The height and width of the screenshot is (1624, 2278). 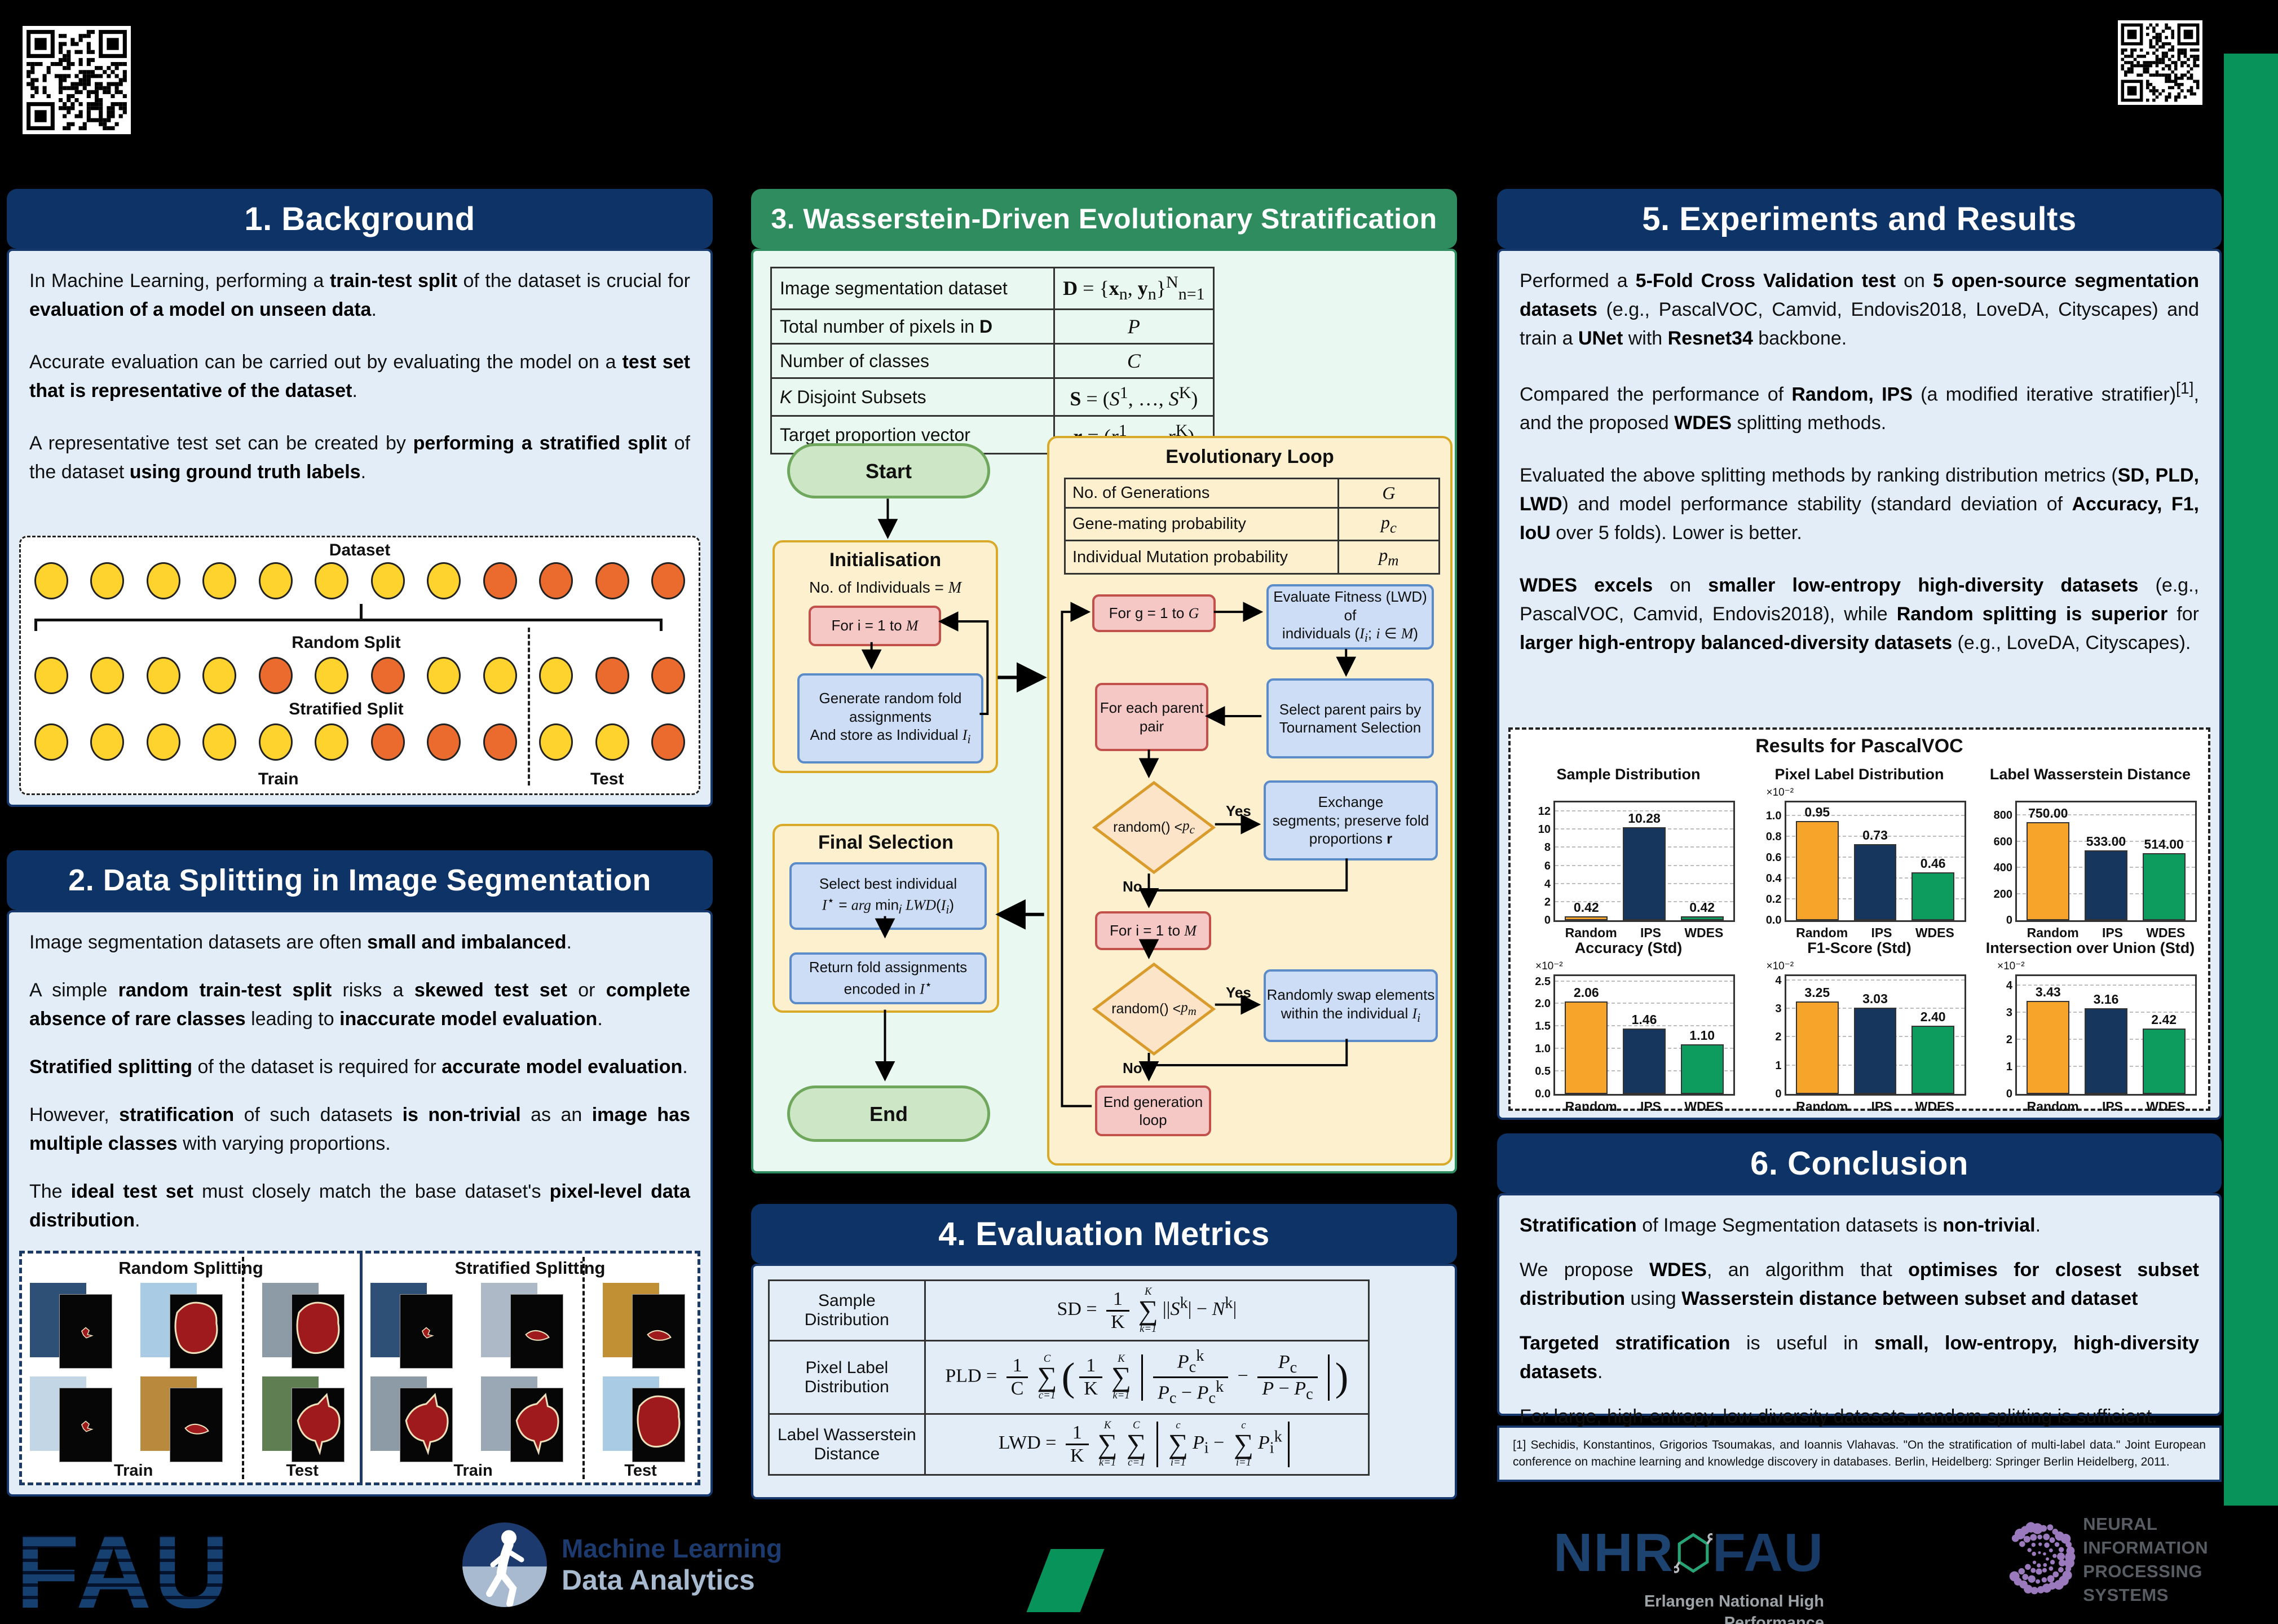 I want to click on test-image-pair, so click(x=650, y=1328).